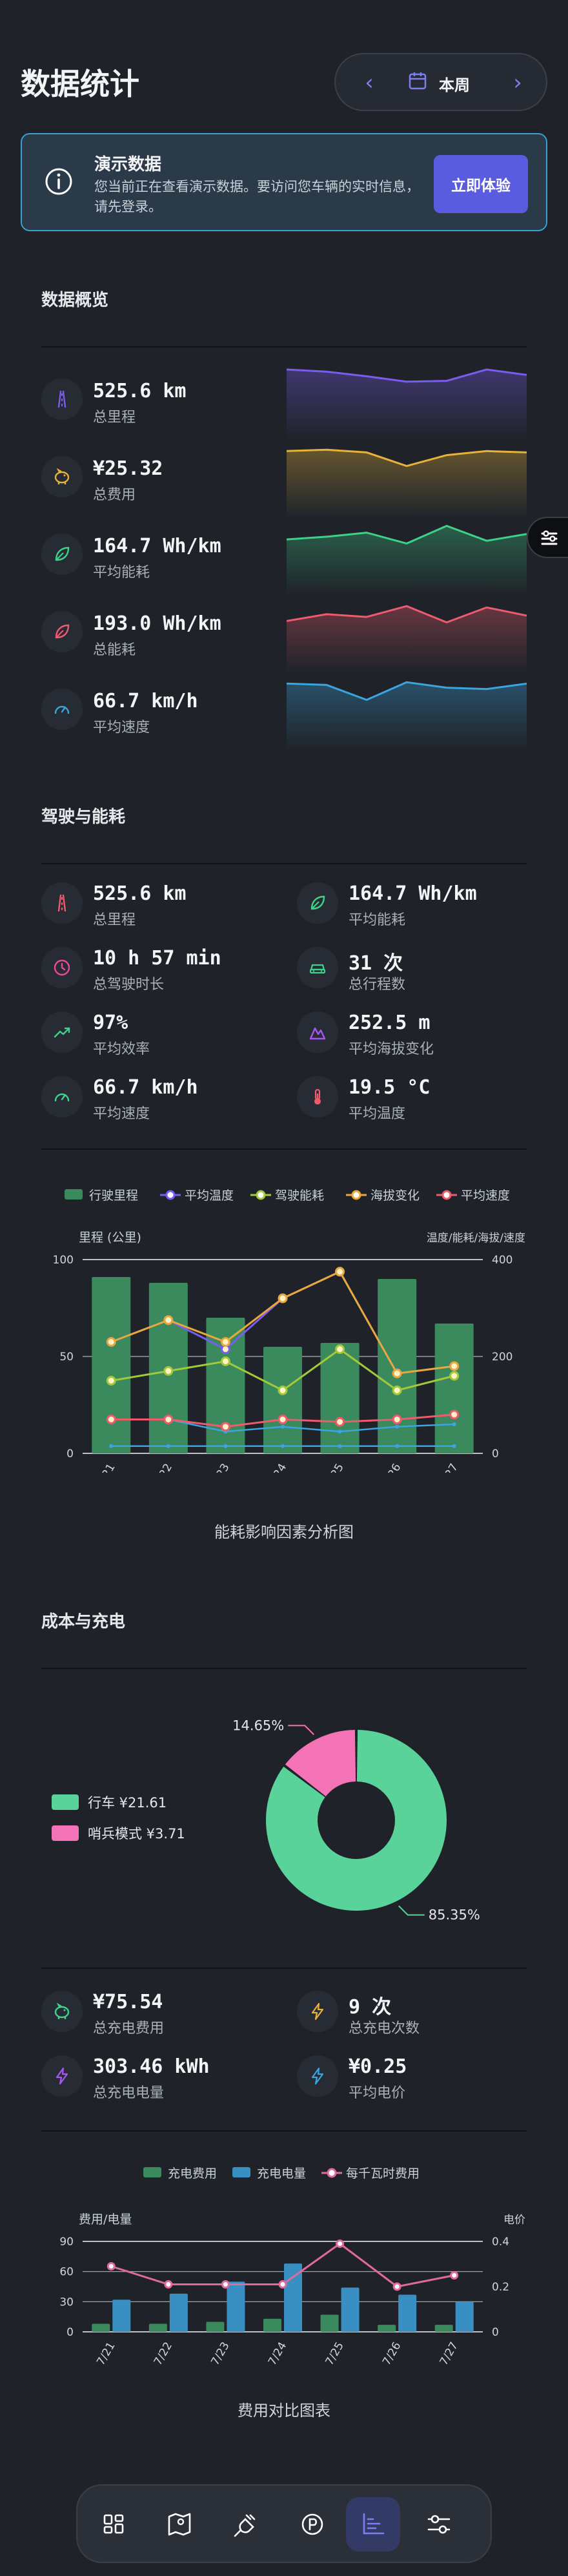  I want to click on y-tick-label: 90, so click(66, 2242).